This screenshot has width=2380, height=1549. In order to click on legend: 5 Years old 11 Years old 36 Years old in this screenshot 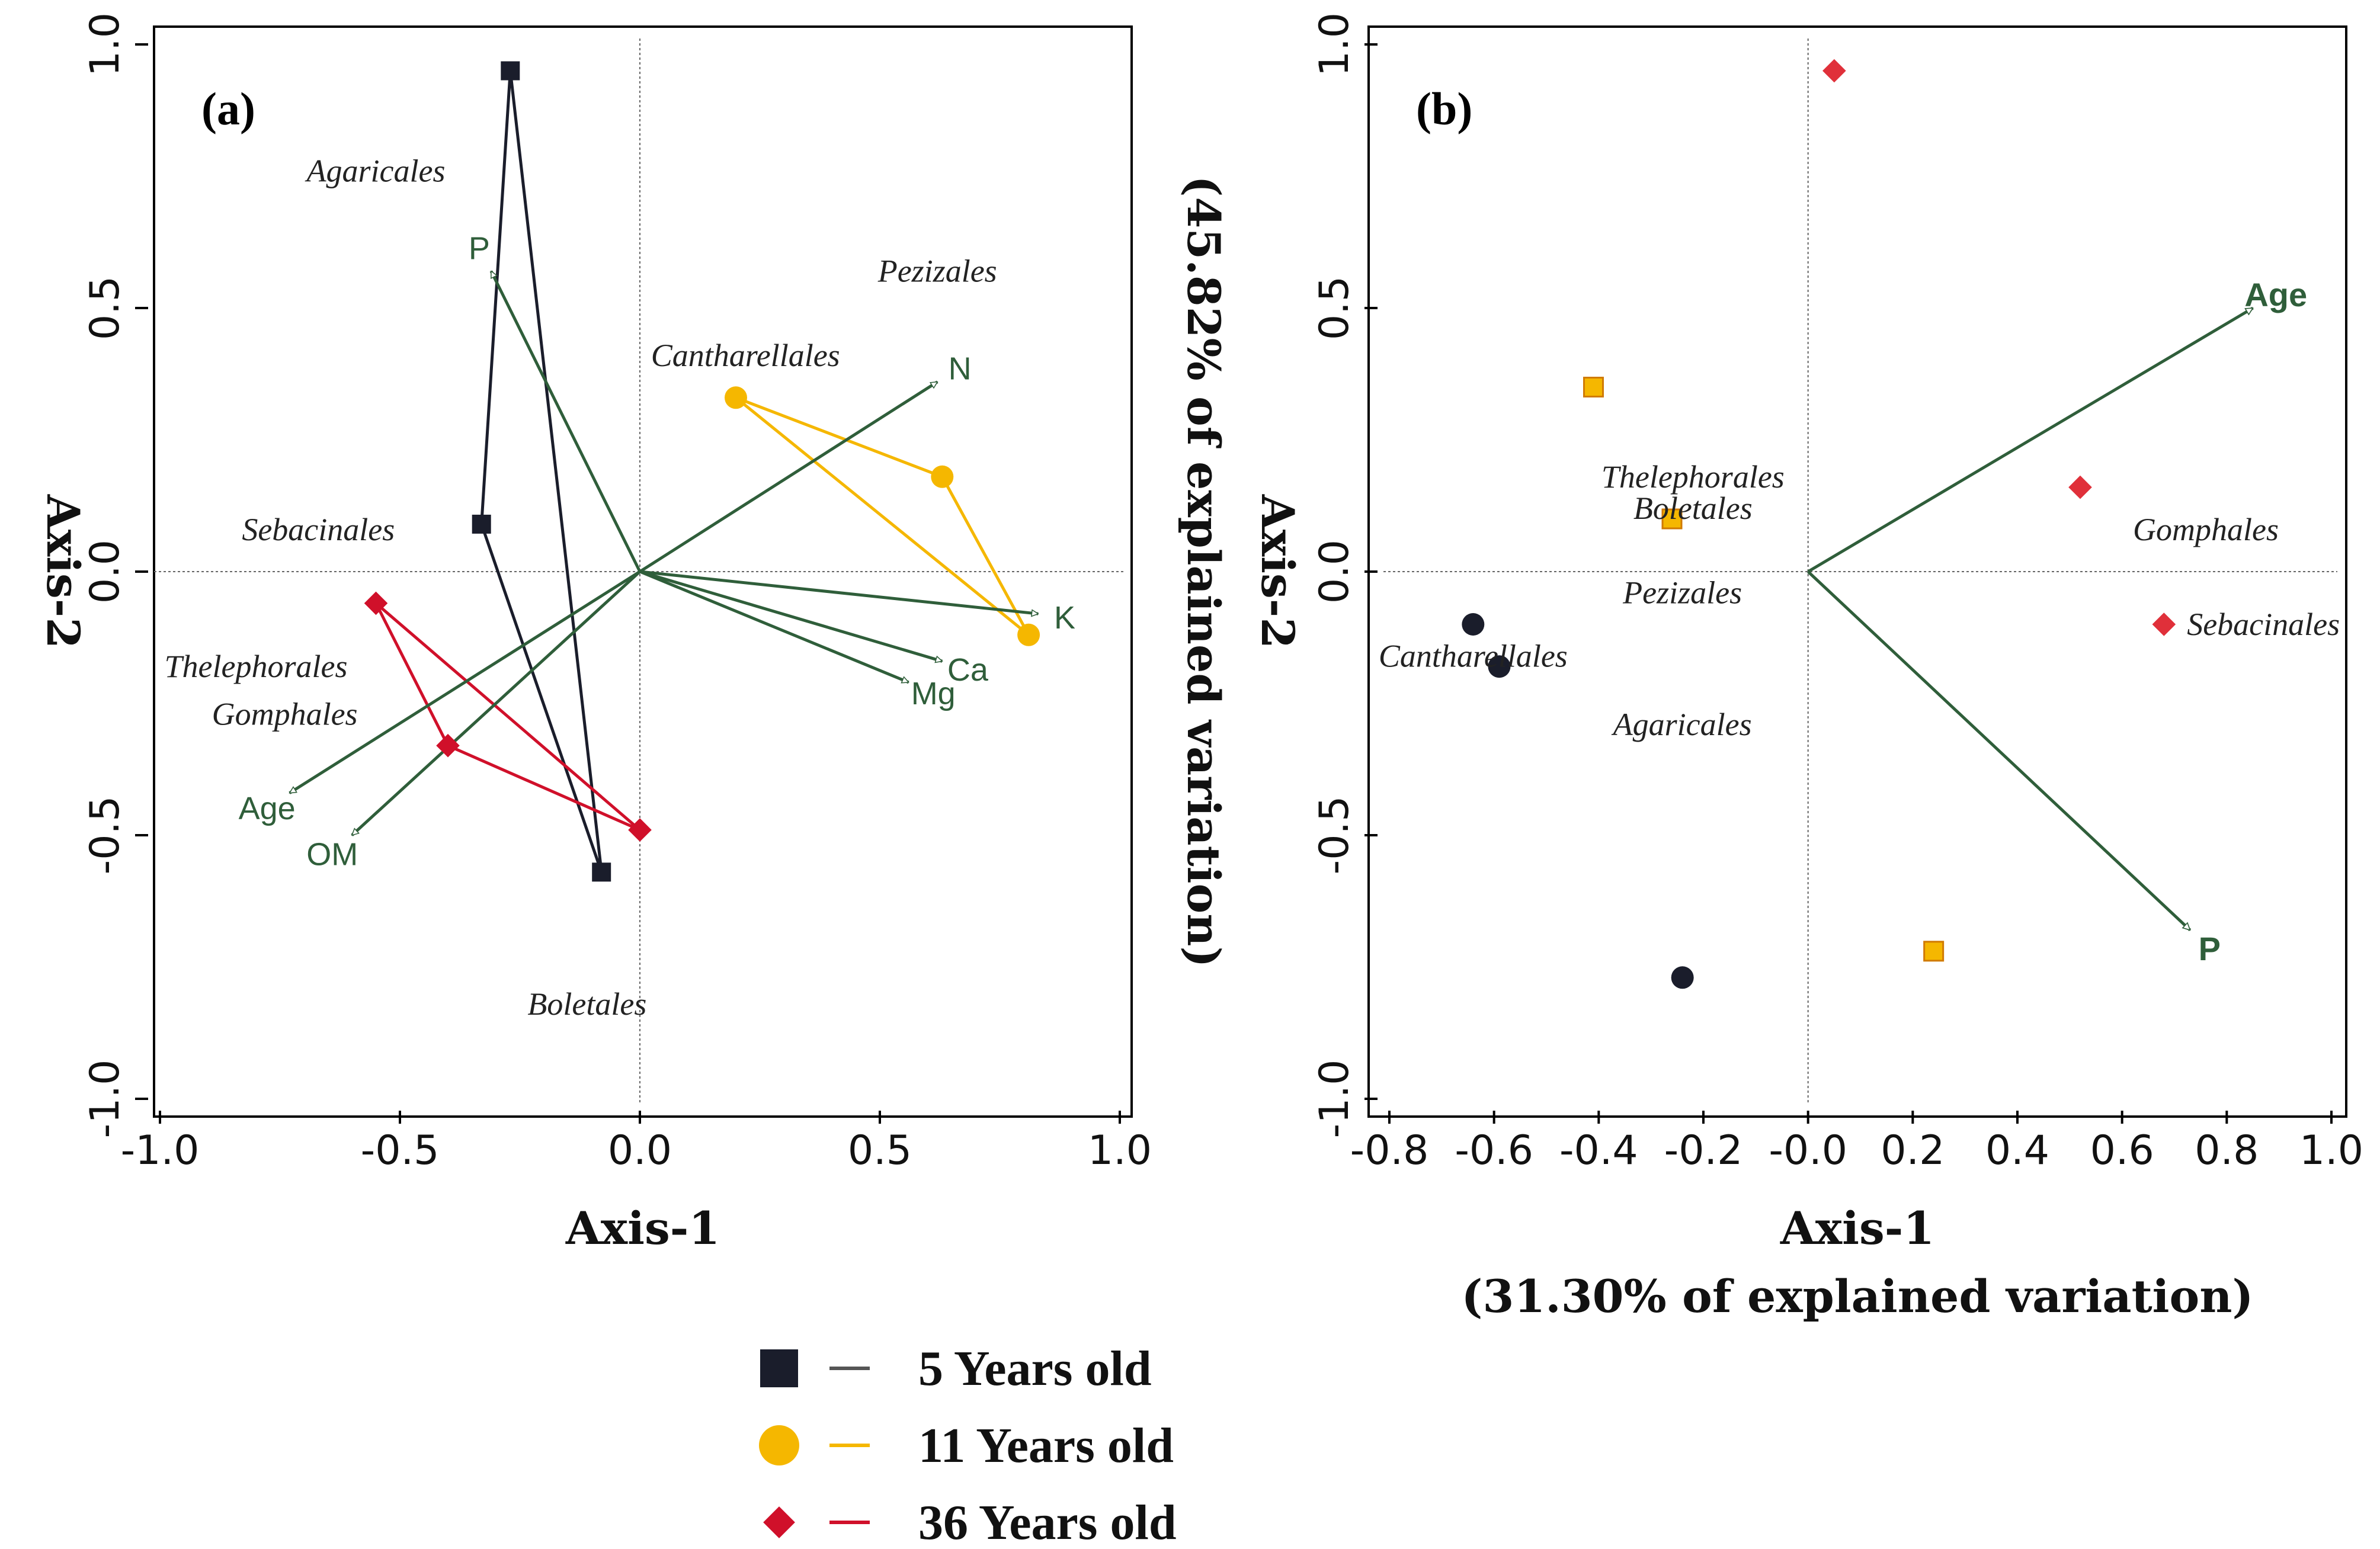, I will do `click(968, 1445)`.